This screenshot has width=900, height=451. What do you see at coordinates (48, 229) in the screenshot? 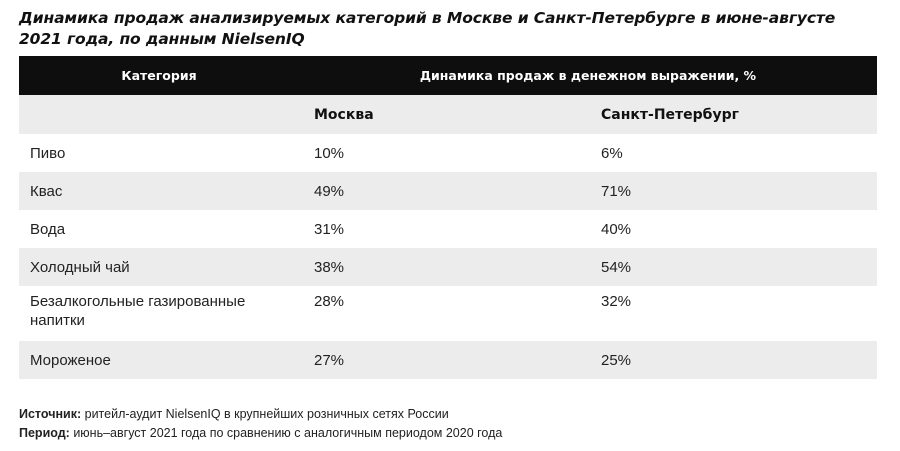
I see `row-category: Вода` at bounding box center [48, 229].